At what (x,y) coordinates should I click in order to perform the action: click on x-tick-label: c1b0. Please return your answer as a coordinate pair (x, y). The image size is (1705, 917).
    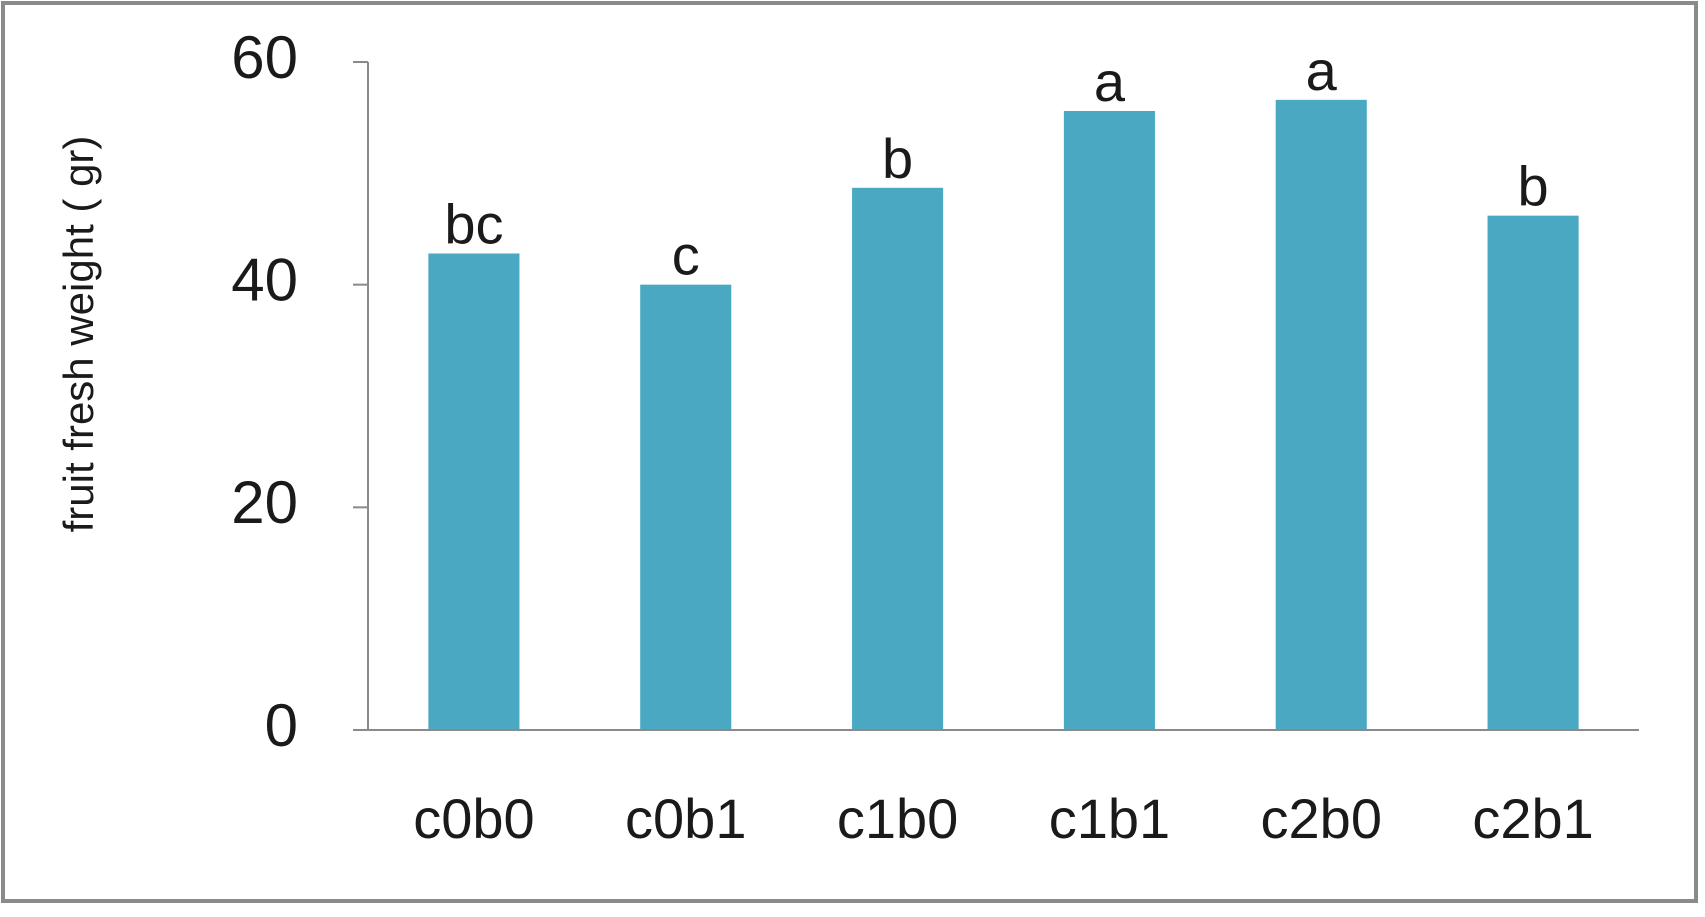
    Looking at the image, I should click on (897, 818).